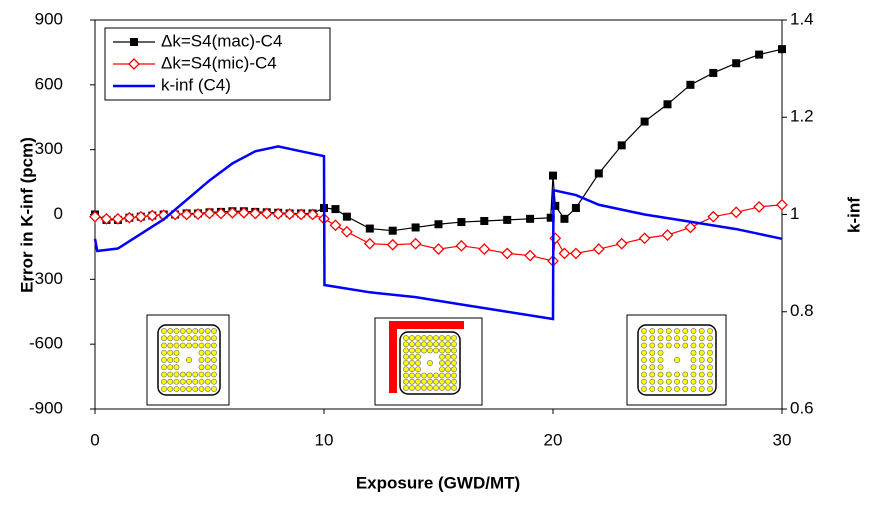 The image size is (870, 505). What do you see at coordinates (219, 62) in the screenshot?
I see `legend-label: Δk=S4(mic)-C4` at bounding box center [219, 62].